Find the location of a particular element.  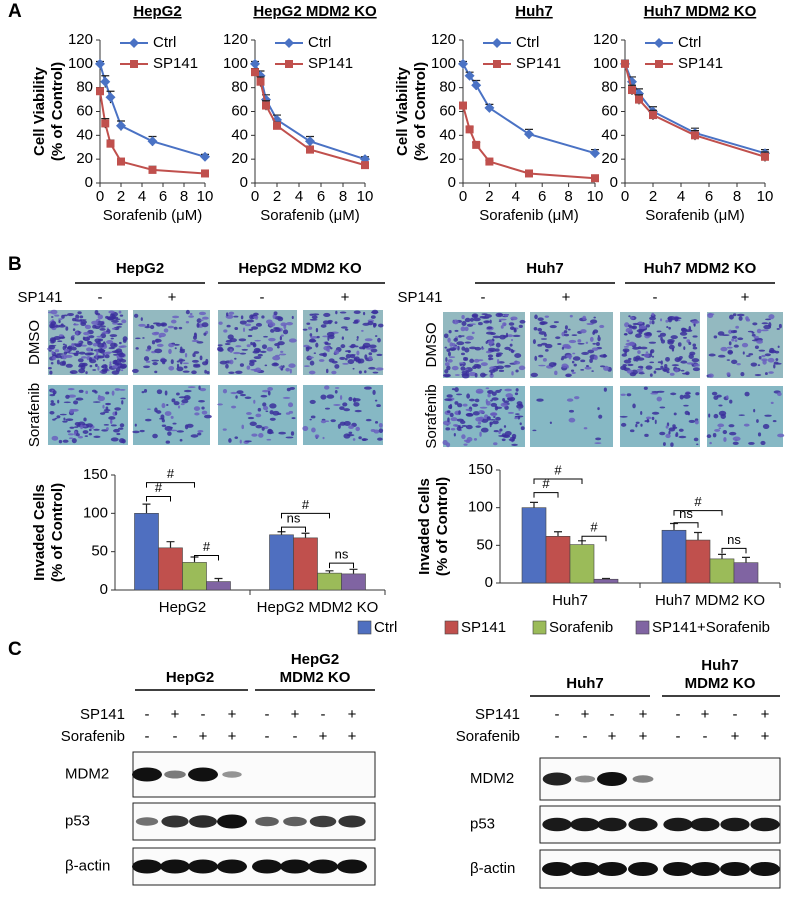

significance-bracket is located at coordinates (734, 550).